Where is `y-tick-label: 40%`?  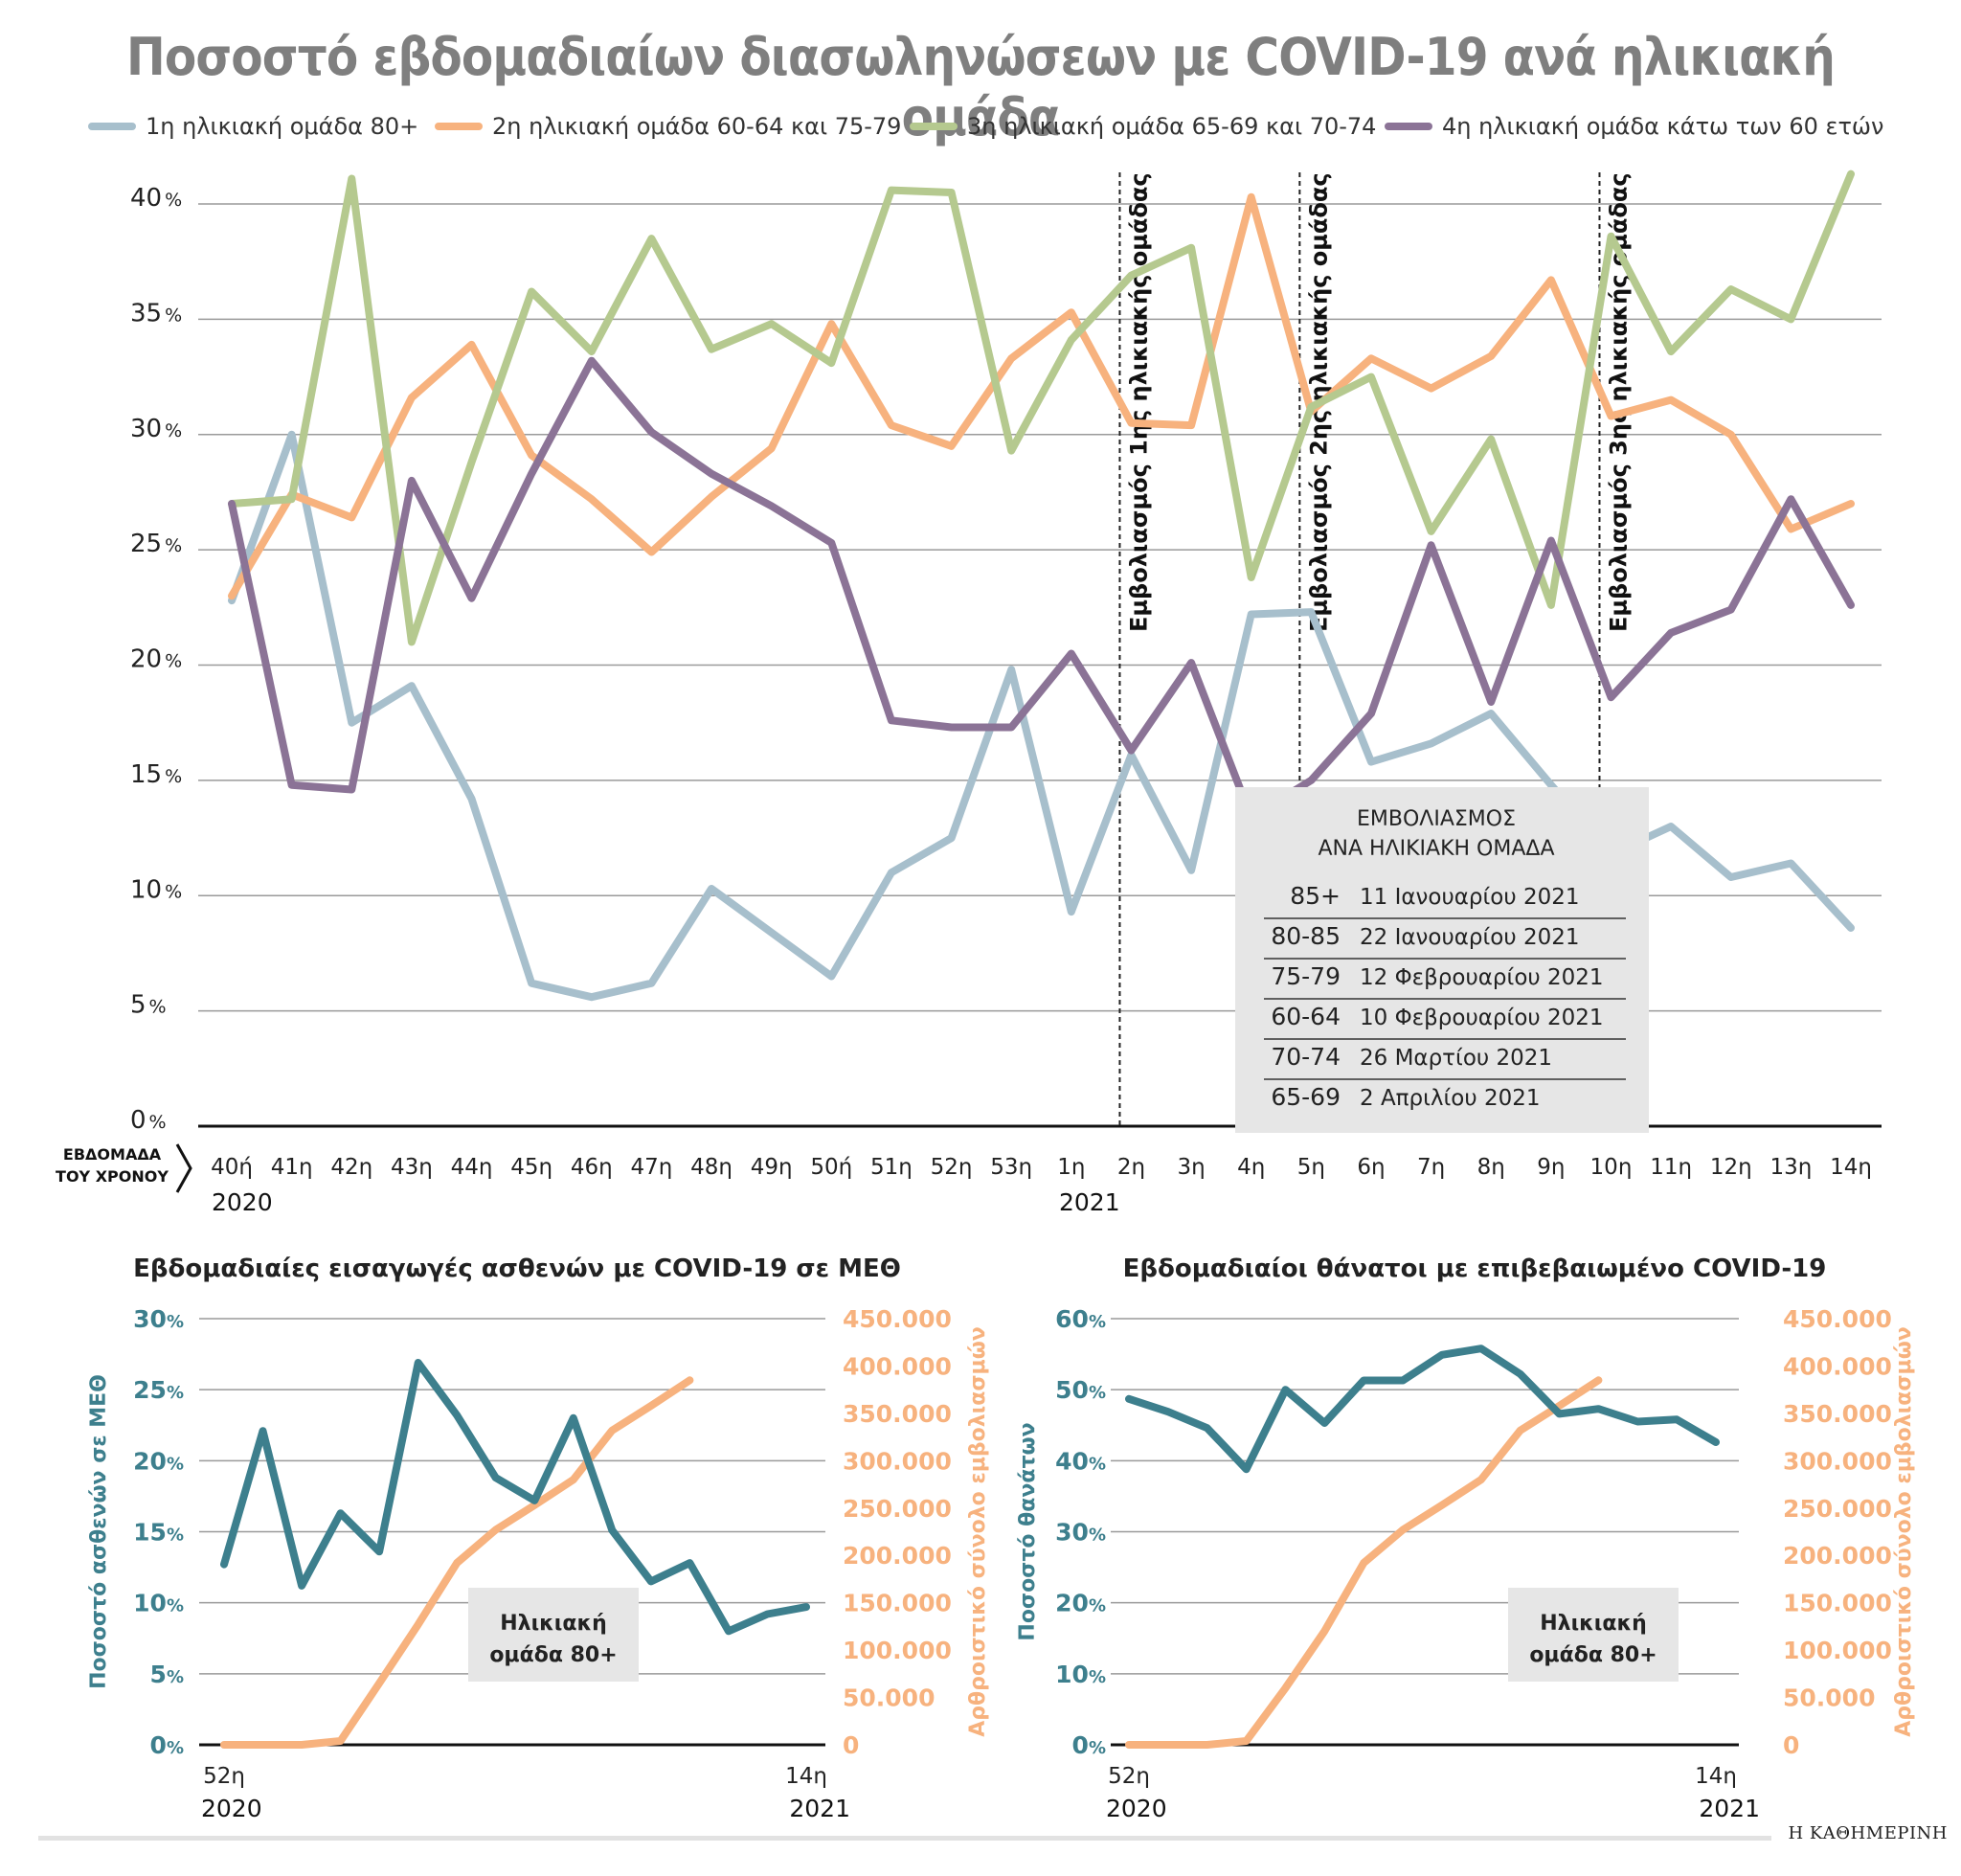
y-tick-label: 40% is located at coordinates (156, 199).